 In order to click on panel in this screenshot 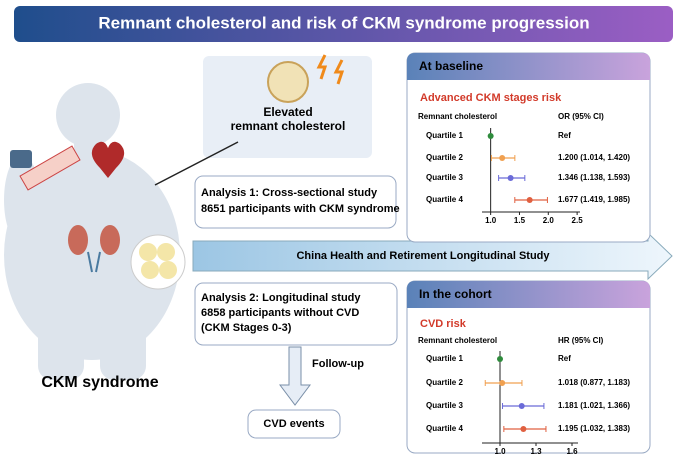, I will do `click(528, 147)`.